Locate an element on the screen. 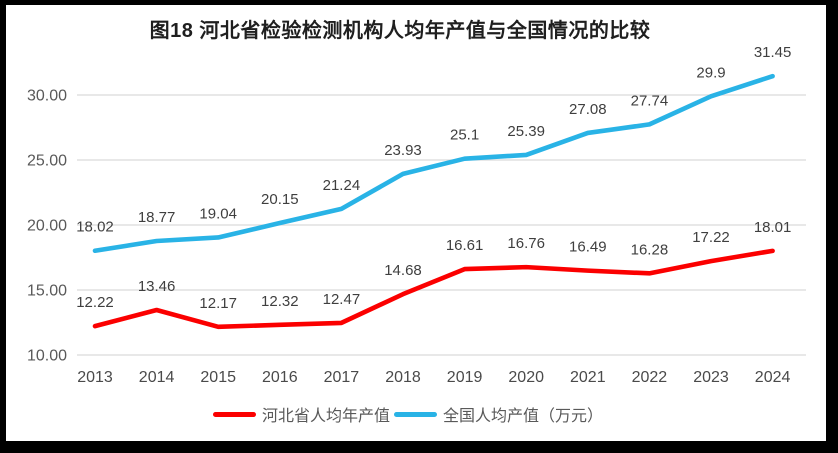  y-axis-tick-label: 30.00 is located at coordinates (47, 96).